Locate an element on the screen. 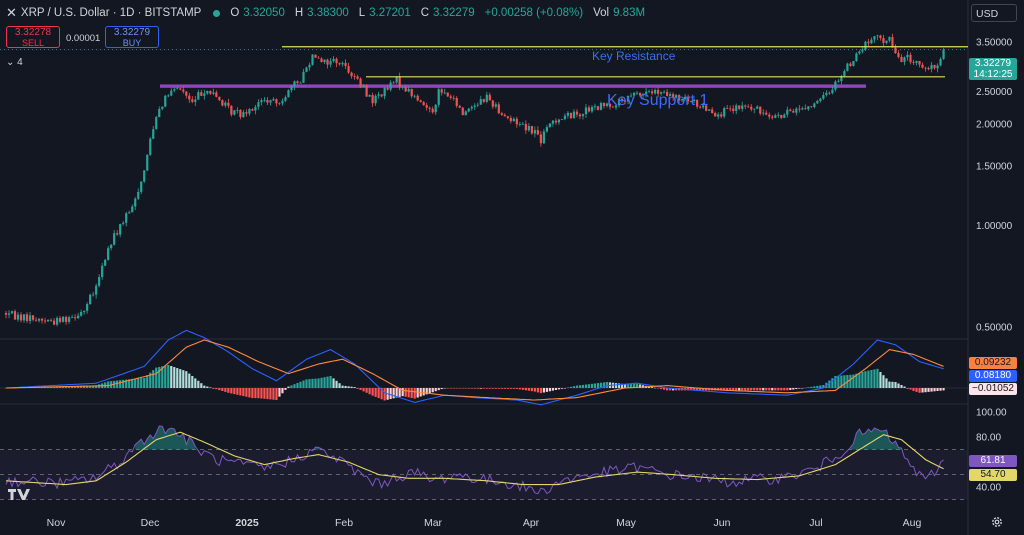 The image size is (1024, 535). price-tick-label: 3.50000 is located at coordinates (994, 43).